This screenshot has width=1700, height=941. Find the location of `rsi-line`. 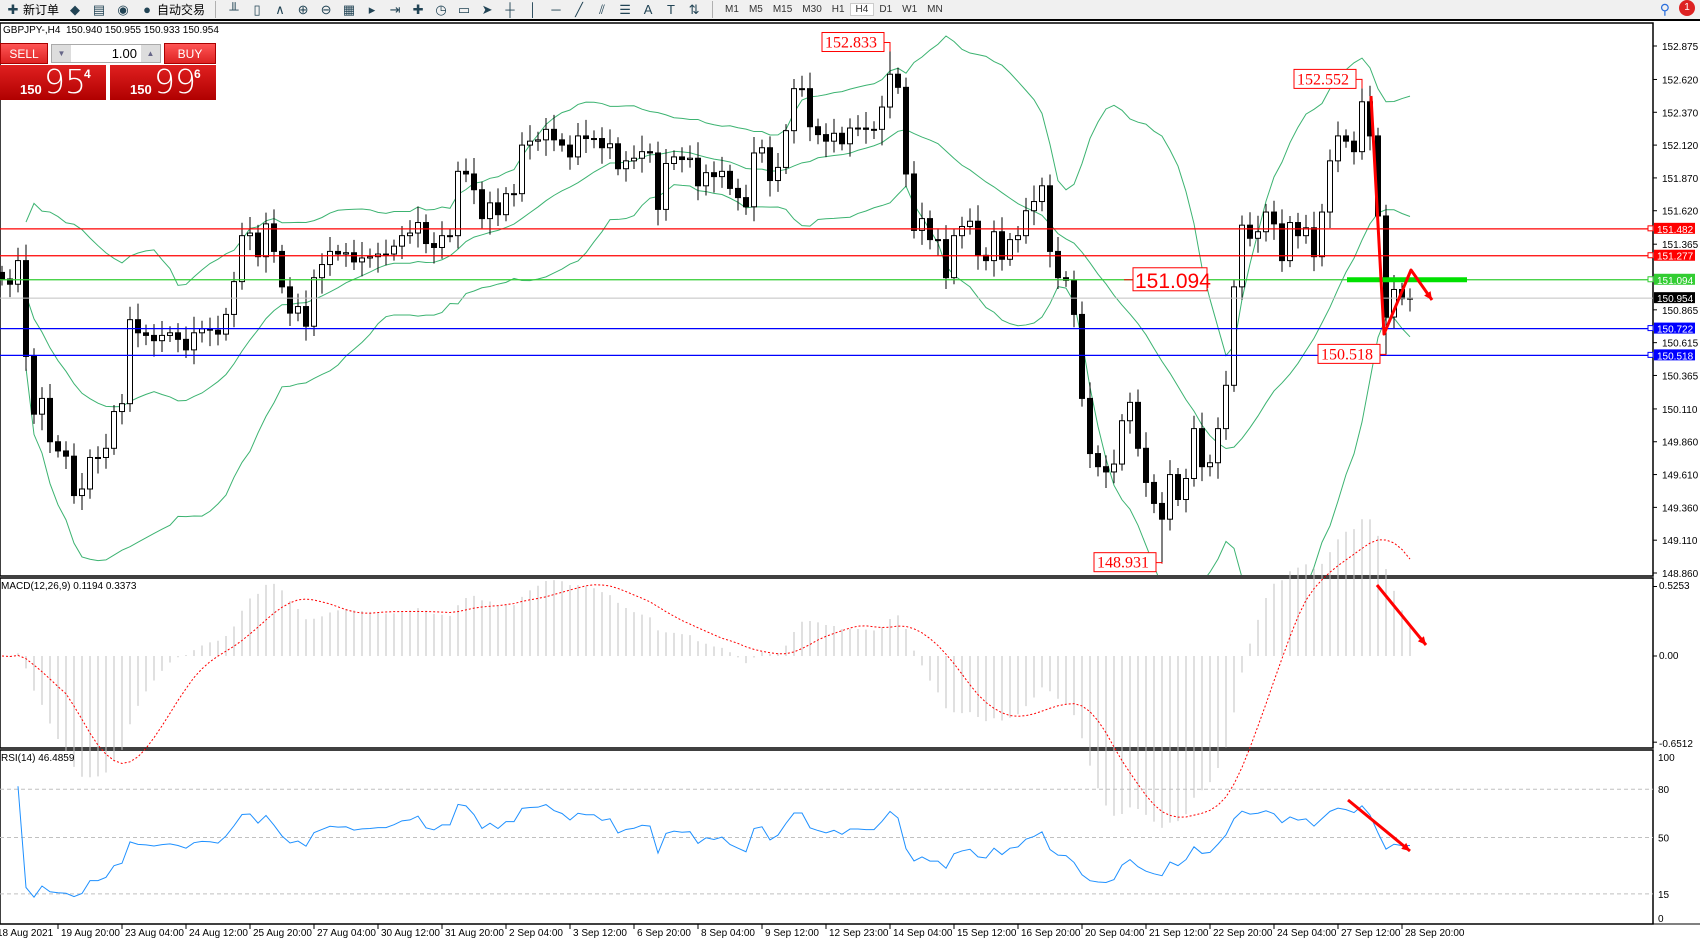

rsi-line is located at coordinates (714, 842).